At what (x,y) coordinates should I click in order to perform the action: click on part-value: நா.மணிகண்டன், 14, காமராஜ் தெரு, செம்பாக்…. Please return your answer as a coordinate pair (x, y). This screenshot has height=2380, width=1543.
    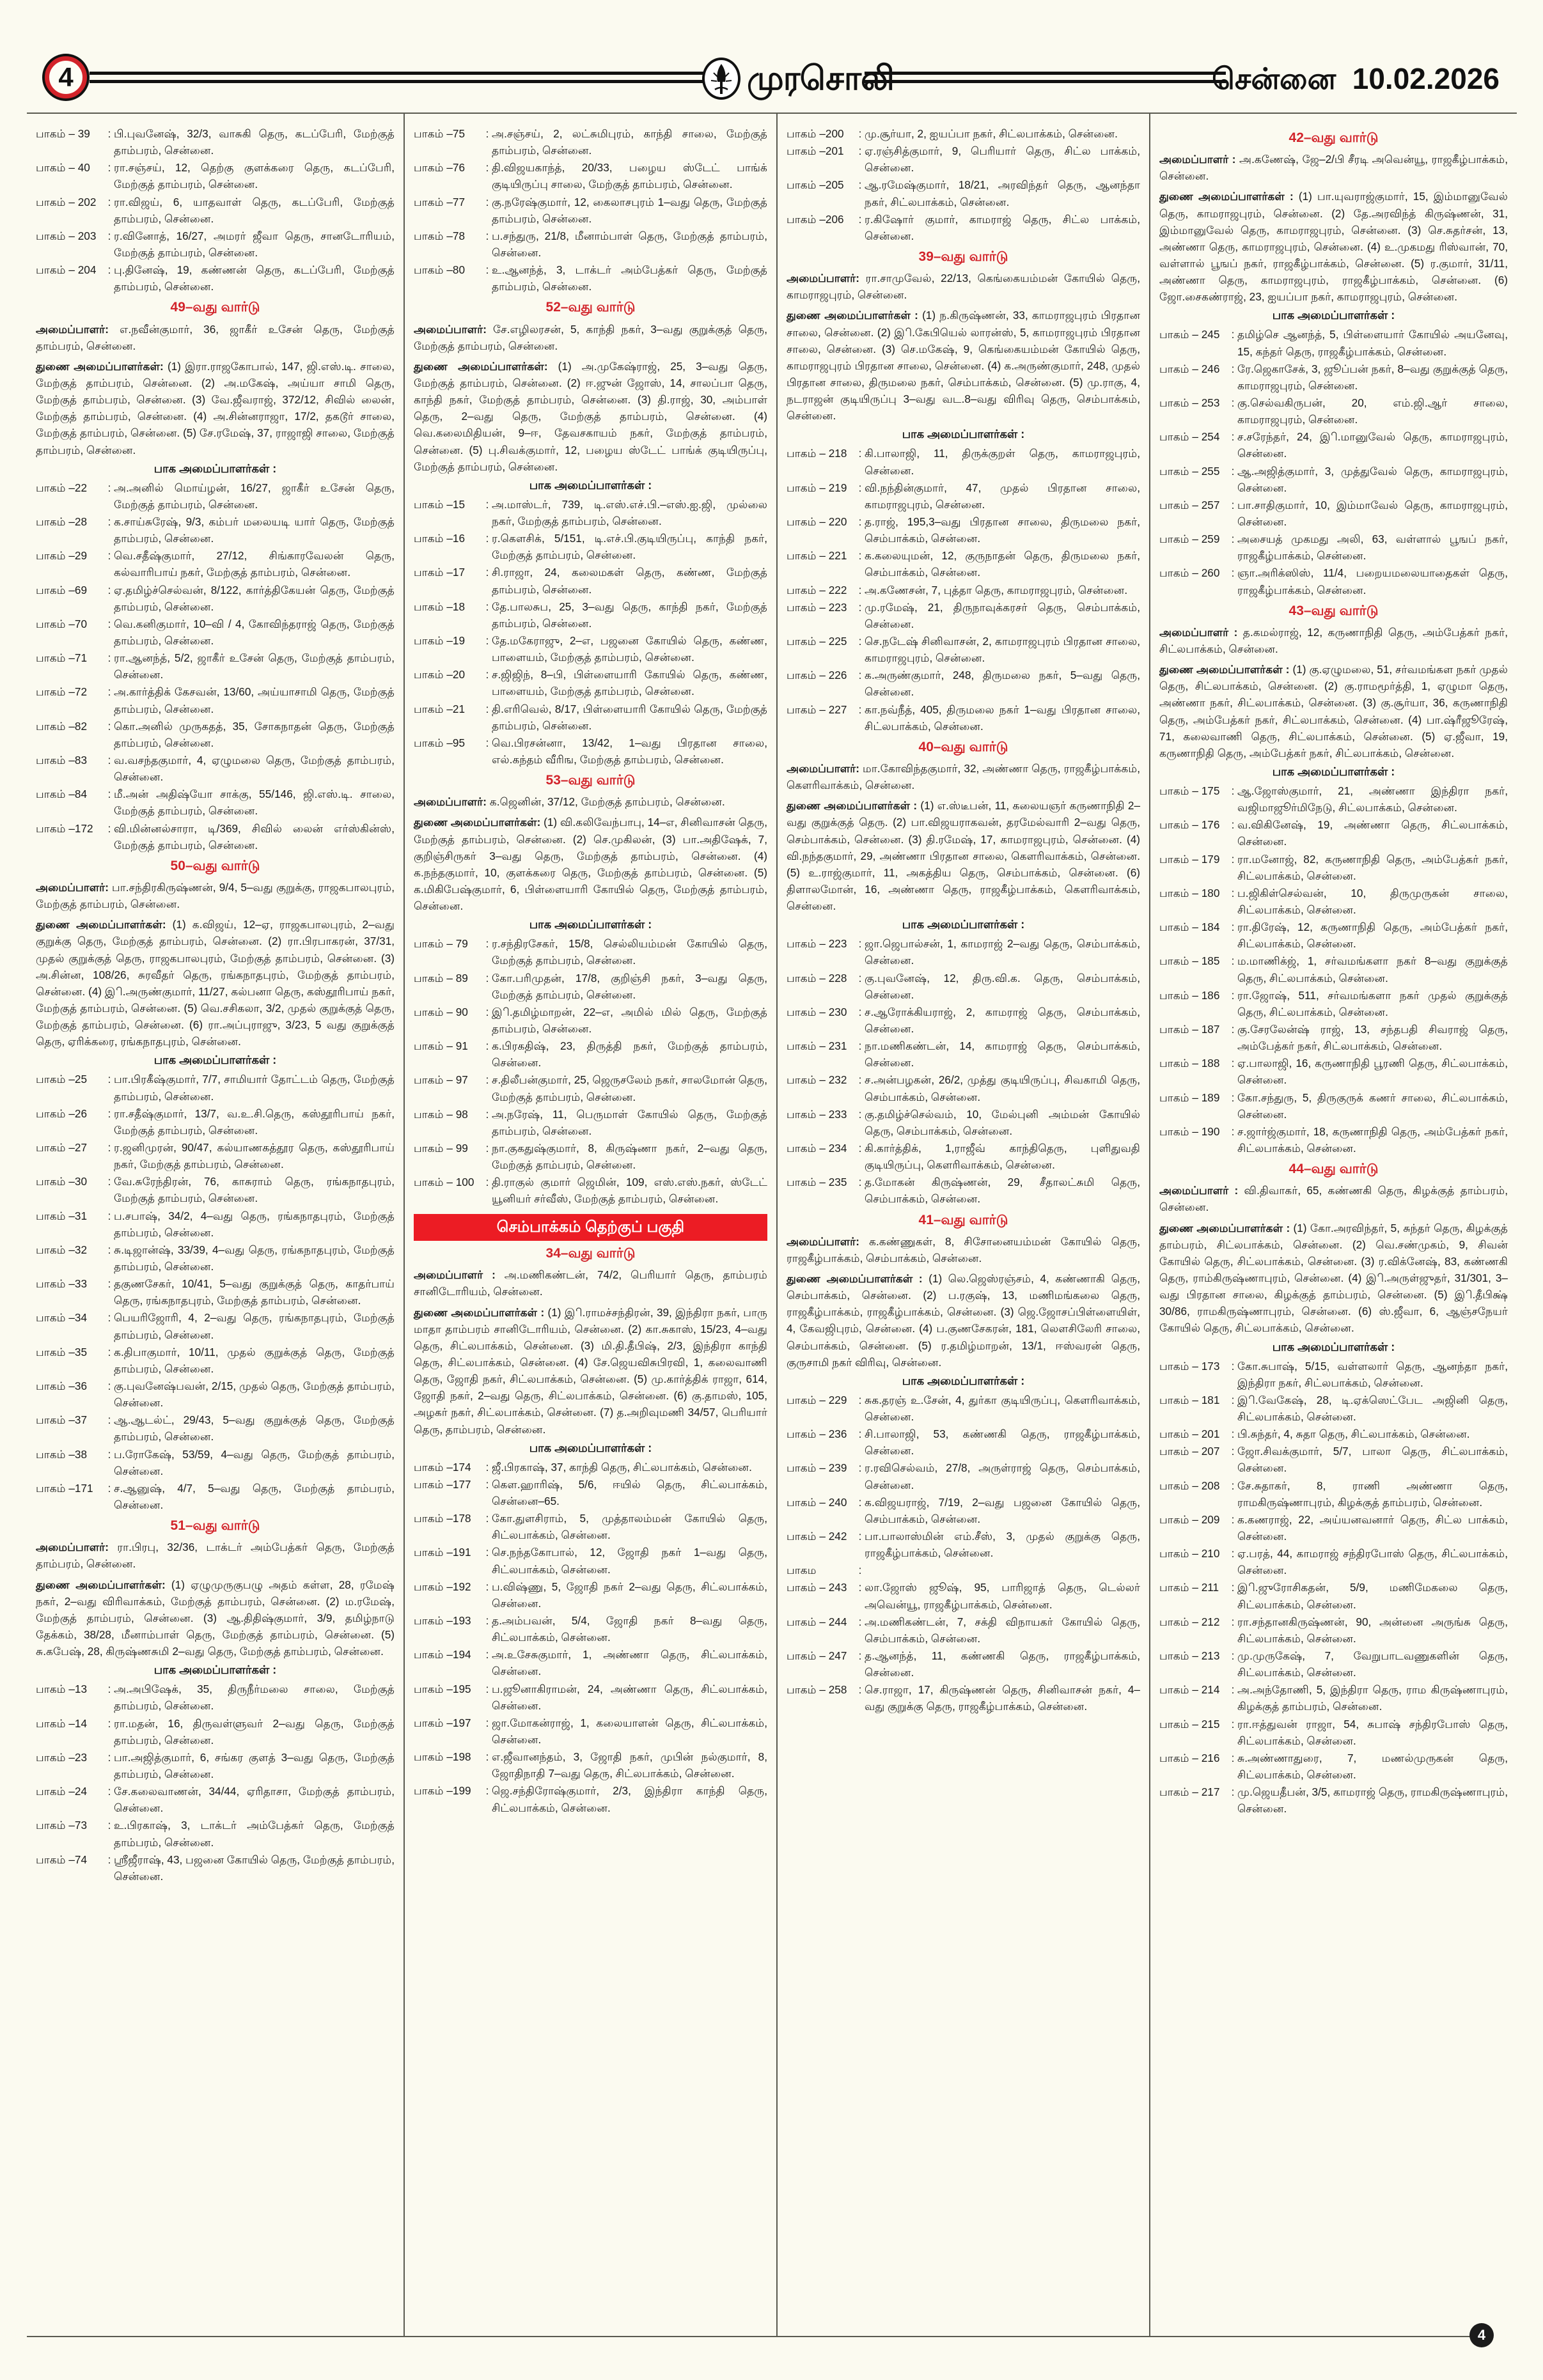
    Looking at the image, I should click on (1002, 1054).